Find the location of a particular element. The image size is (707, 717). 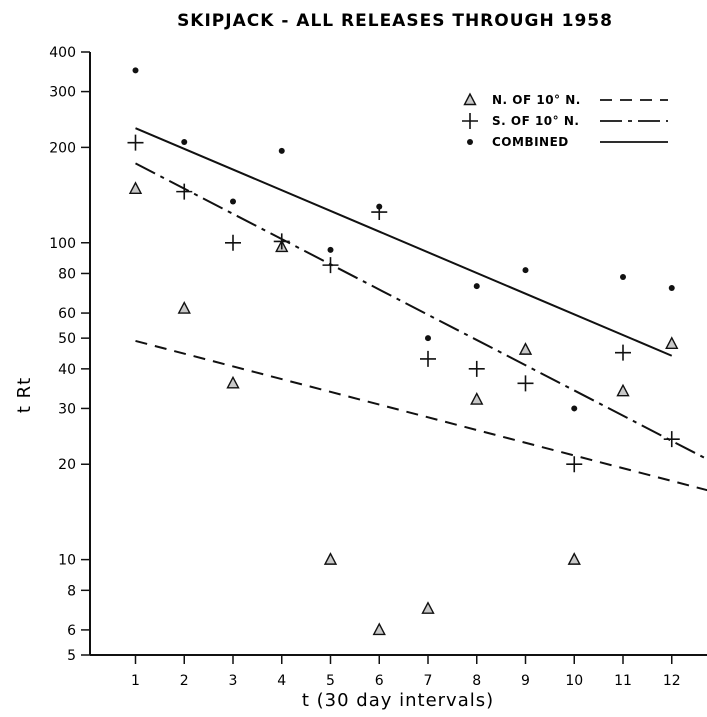

x-tick-label: 5 is located at coordinates (330, 681).